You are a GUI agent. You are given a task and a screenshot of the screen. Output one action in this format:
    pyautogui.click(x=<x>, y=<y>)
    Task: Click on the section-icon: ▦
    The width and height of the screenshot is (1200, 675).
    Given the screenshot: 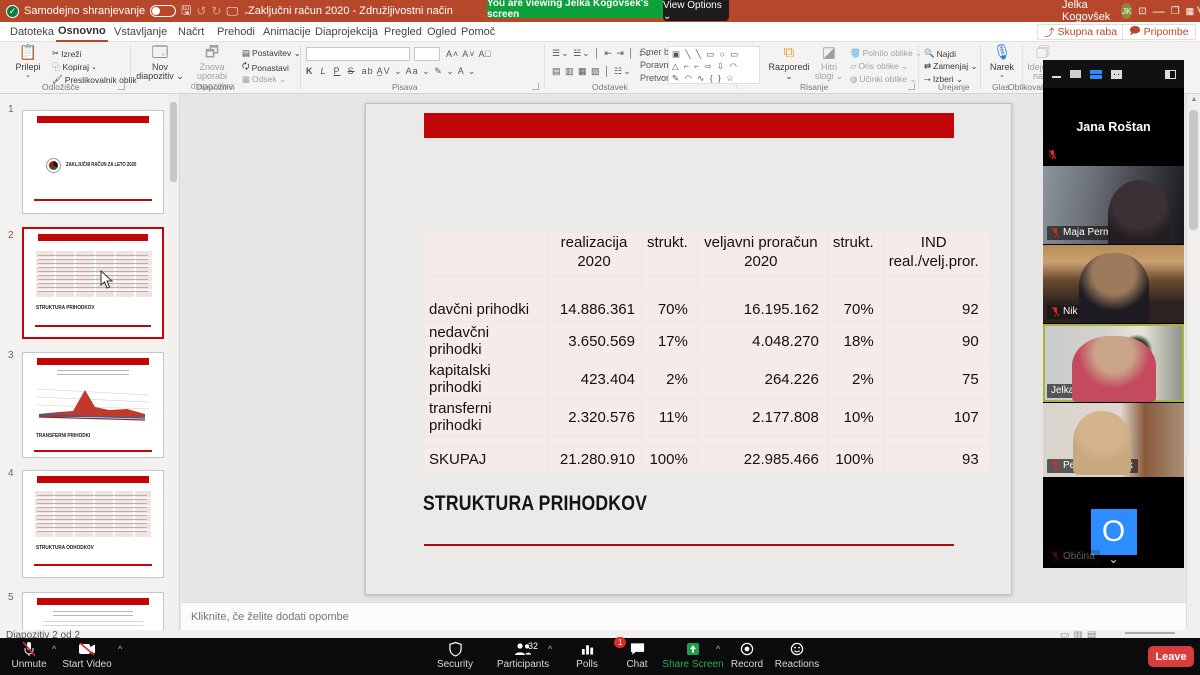 What is the action you would take?
    pyautogui.click(x=246, y=79)
    